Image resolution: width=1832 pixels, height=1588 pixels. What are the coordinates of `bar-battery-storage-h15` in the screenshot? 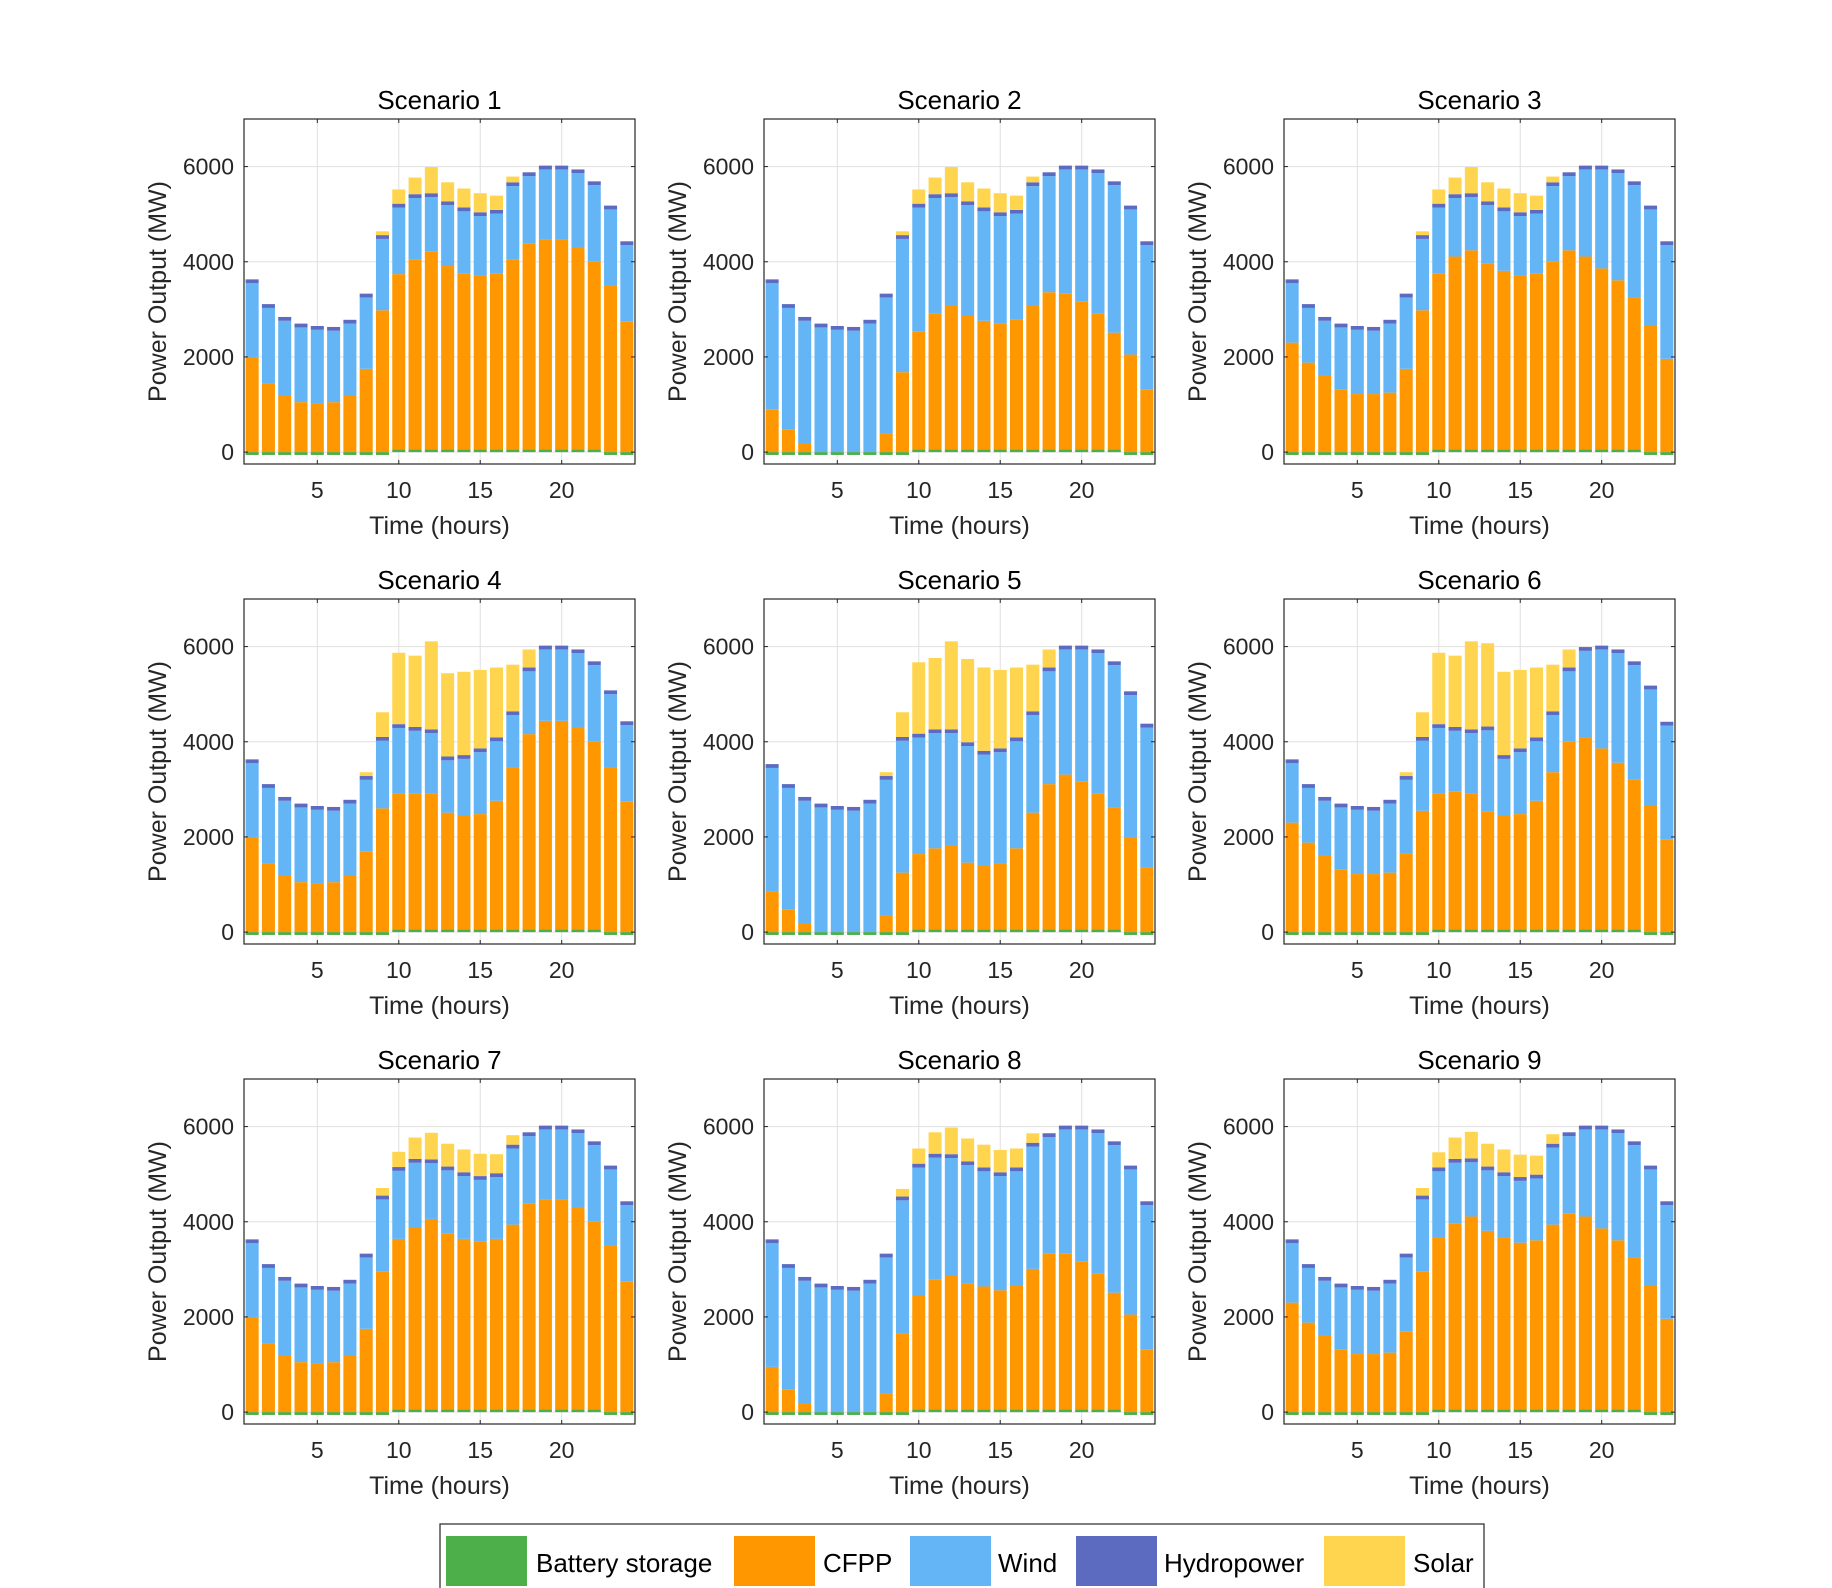 It's located at (480, 451).